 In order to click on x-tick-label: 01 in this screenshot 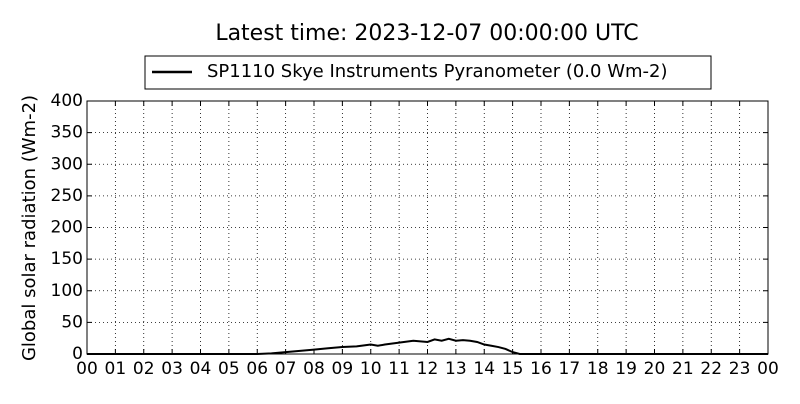, I will do `click(116, 369)`.